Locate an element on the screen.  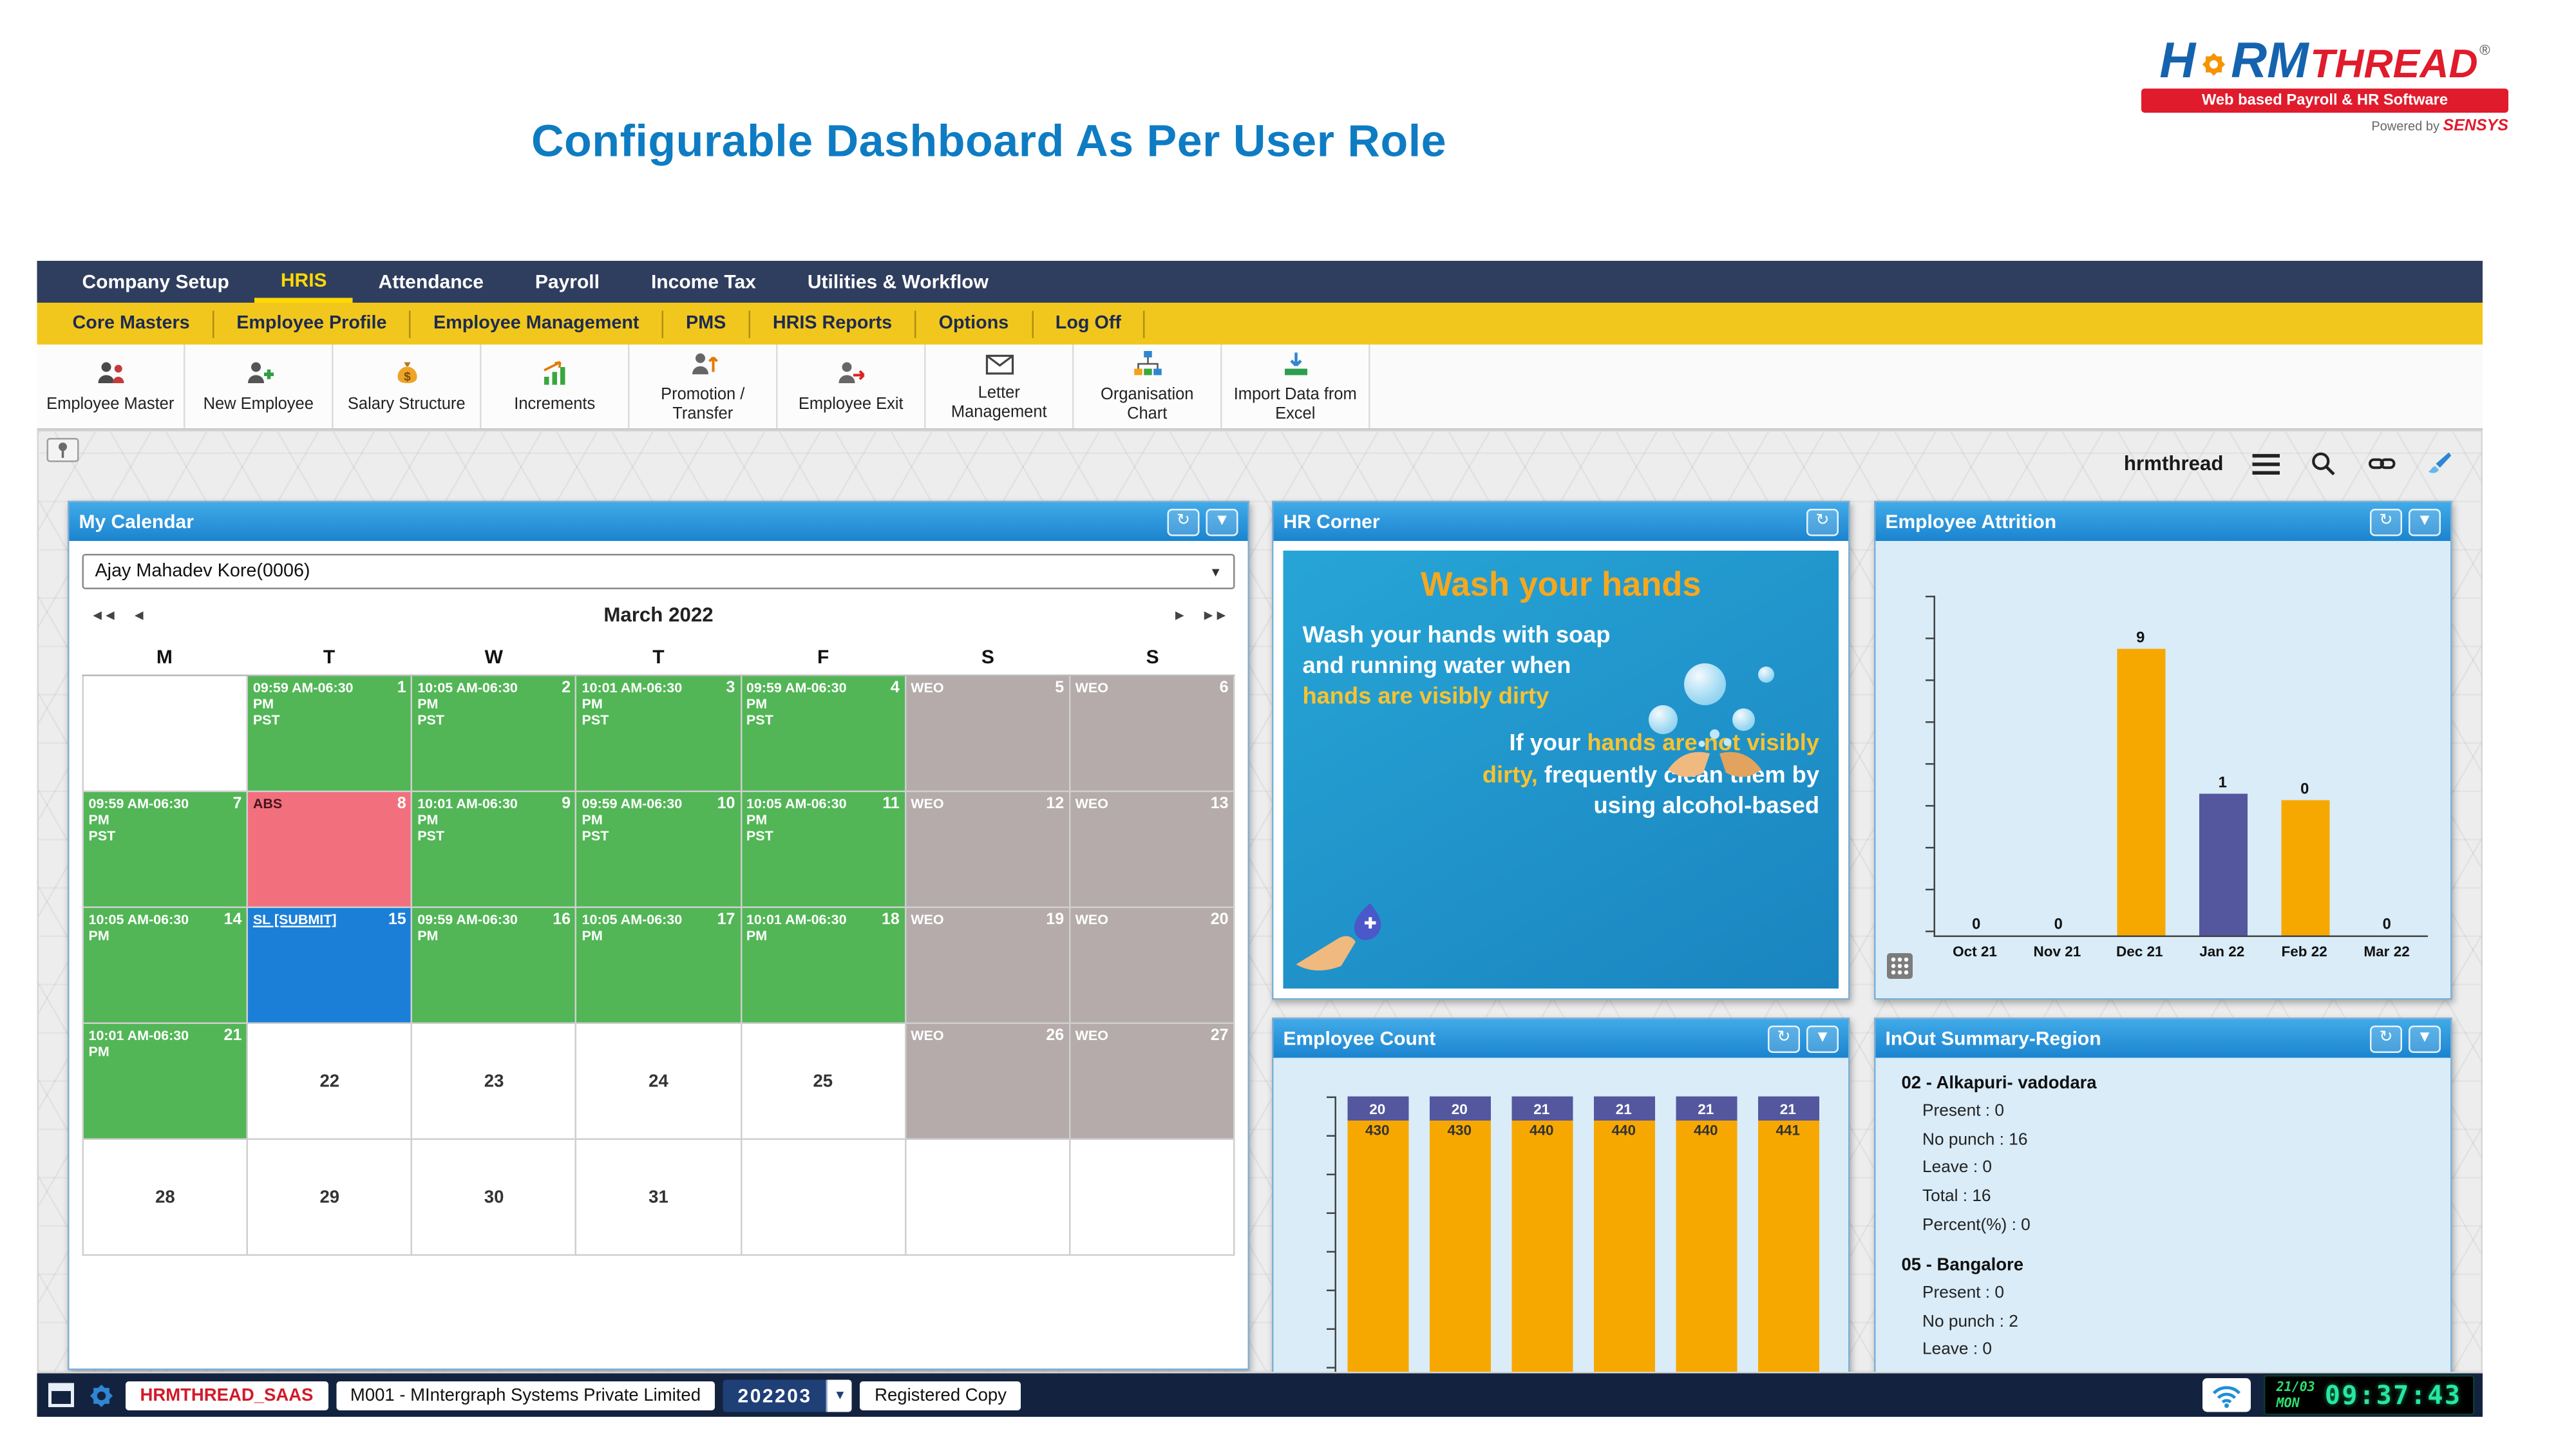
calendar-day-cell: 28 is located at coordinates (167, 1198).